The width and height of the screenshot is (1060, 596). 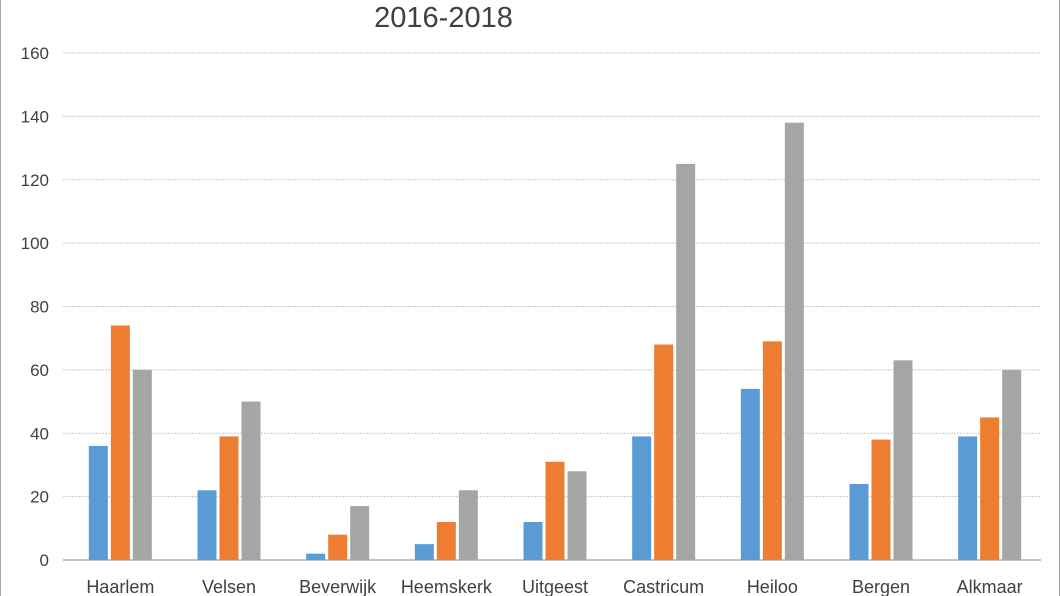 I want to click on bar-alkmaar-2018, so click(x=1012, y=464).